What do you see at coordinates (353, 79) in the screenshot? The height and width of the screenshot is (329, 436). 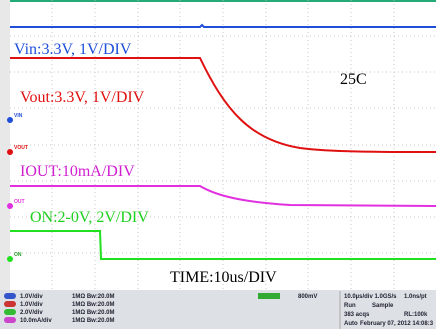 I see `temperature: 25C` at bounding box center [353, 79].